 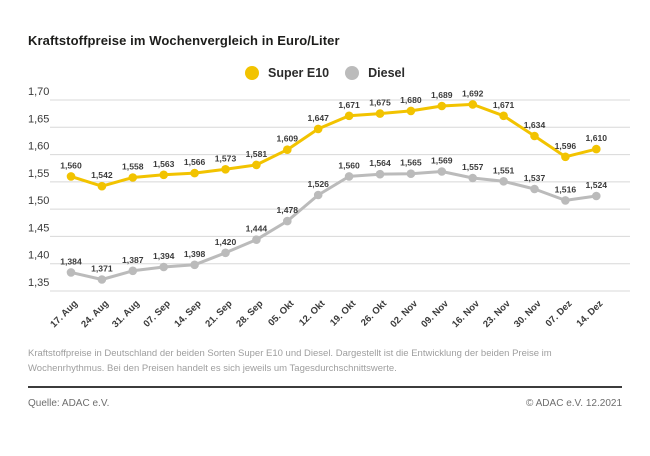 What do you see at coordinates (349, 165) in the screenshot?
I see `data-point-label-diesel: 1,560` at bounding box center [349, 165].